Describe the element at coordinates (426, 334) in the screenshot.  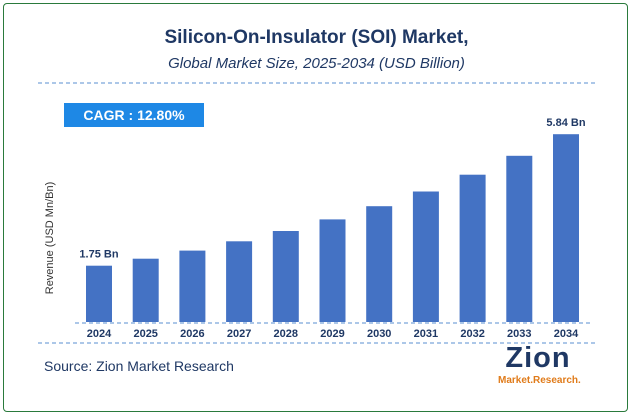
I see `x-tick-label: 2031` at that location.